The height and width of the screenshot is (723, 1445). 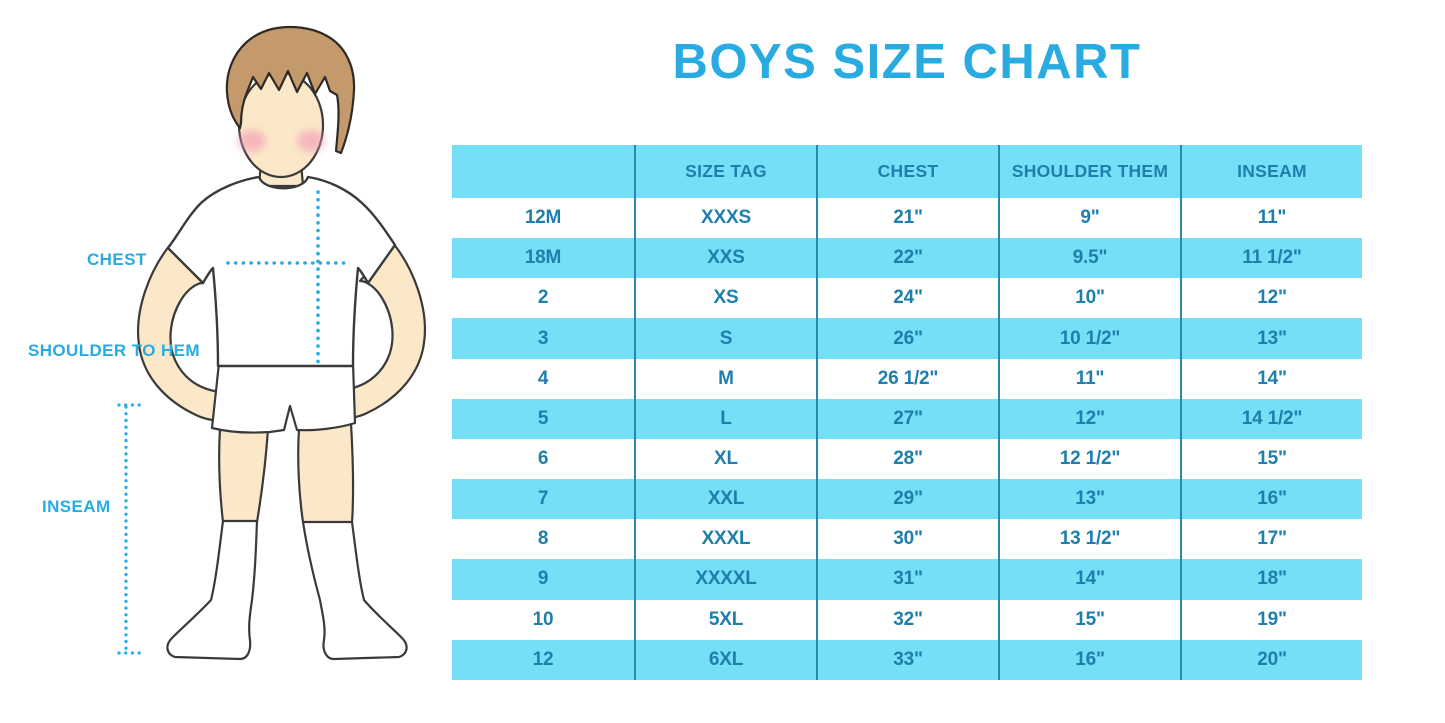 What do you see at coordinates (725, 418) in the screenshot?
I see `table-cell: L` at bounding box center [725, 418].